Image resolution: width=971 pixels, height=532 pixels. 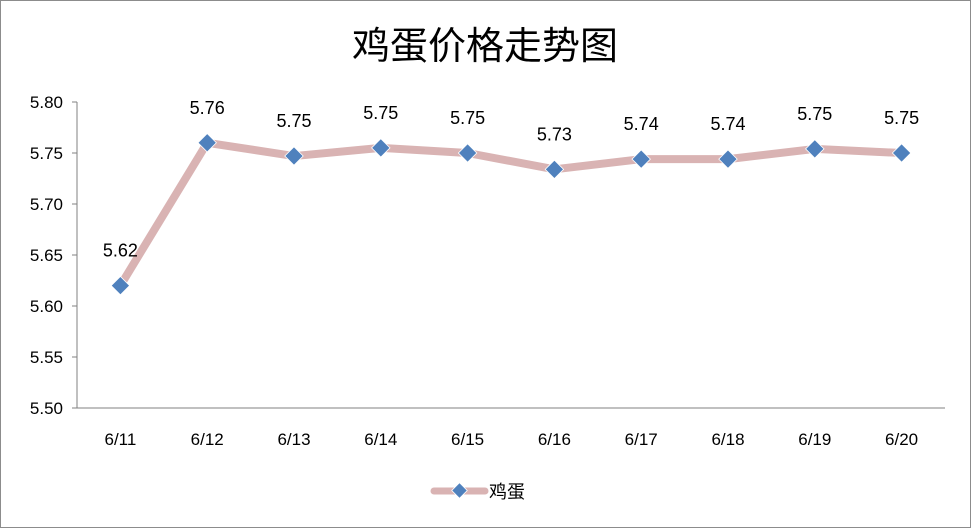 What do you see at coordinates (727, 439) in the screenshot?
I see `x-tick-label: 6/18` at bounding box center [727, 439].